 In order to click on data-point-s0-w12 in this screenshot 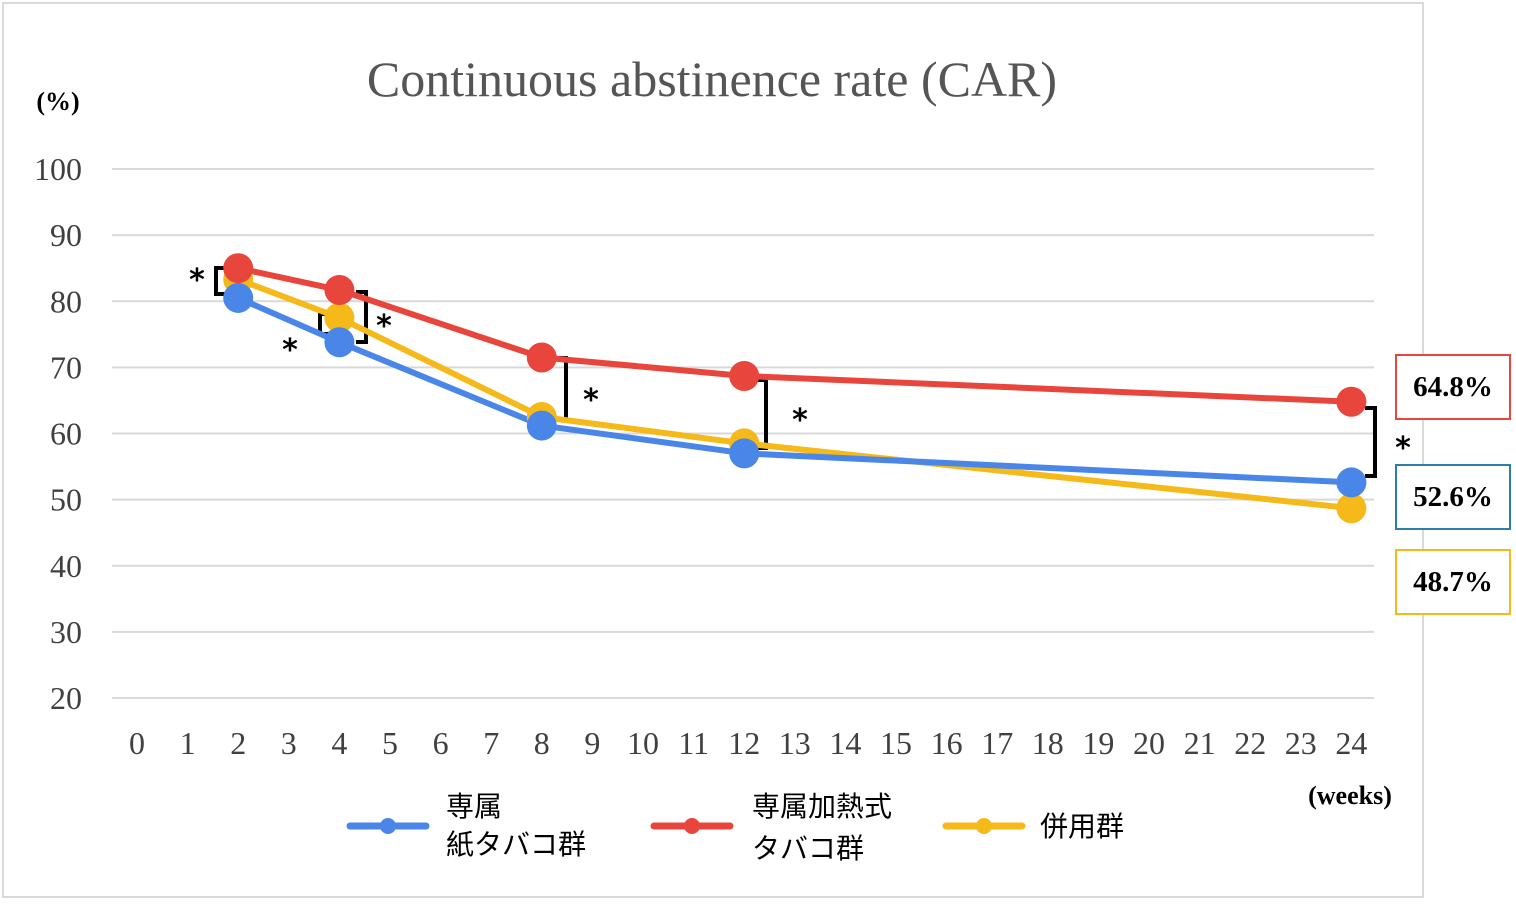, I will do `click(744, 453)`.